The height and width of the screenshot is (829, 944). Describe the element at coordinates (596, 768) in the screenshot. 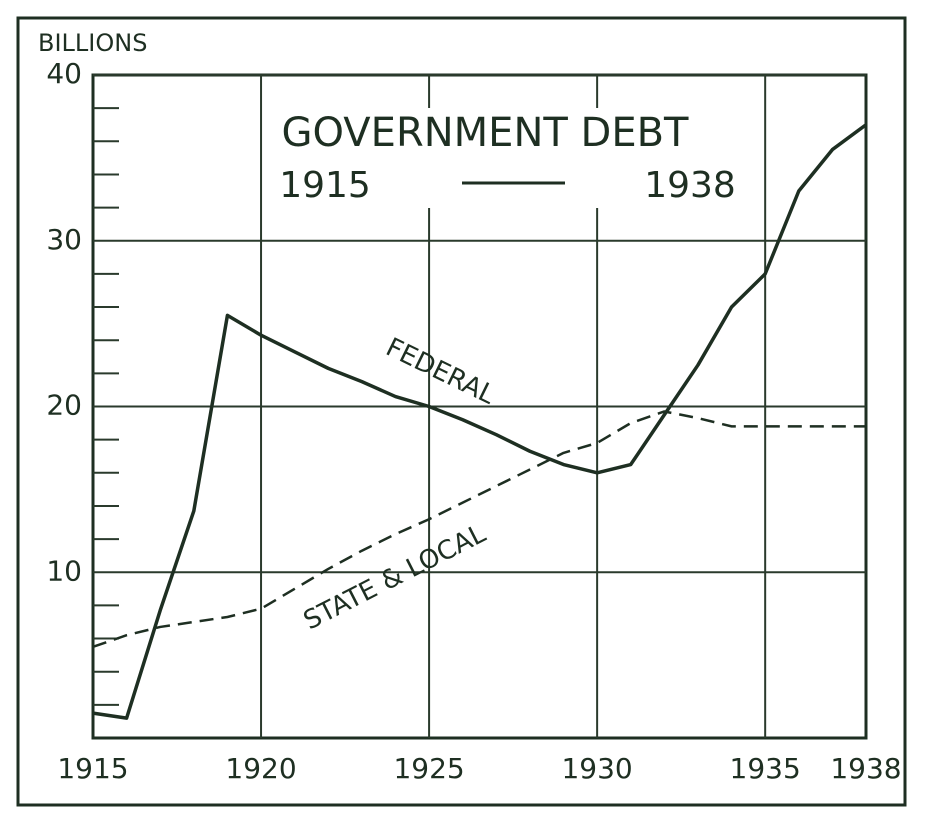

I see `x-tick-label: 1930` at that location.